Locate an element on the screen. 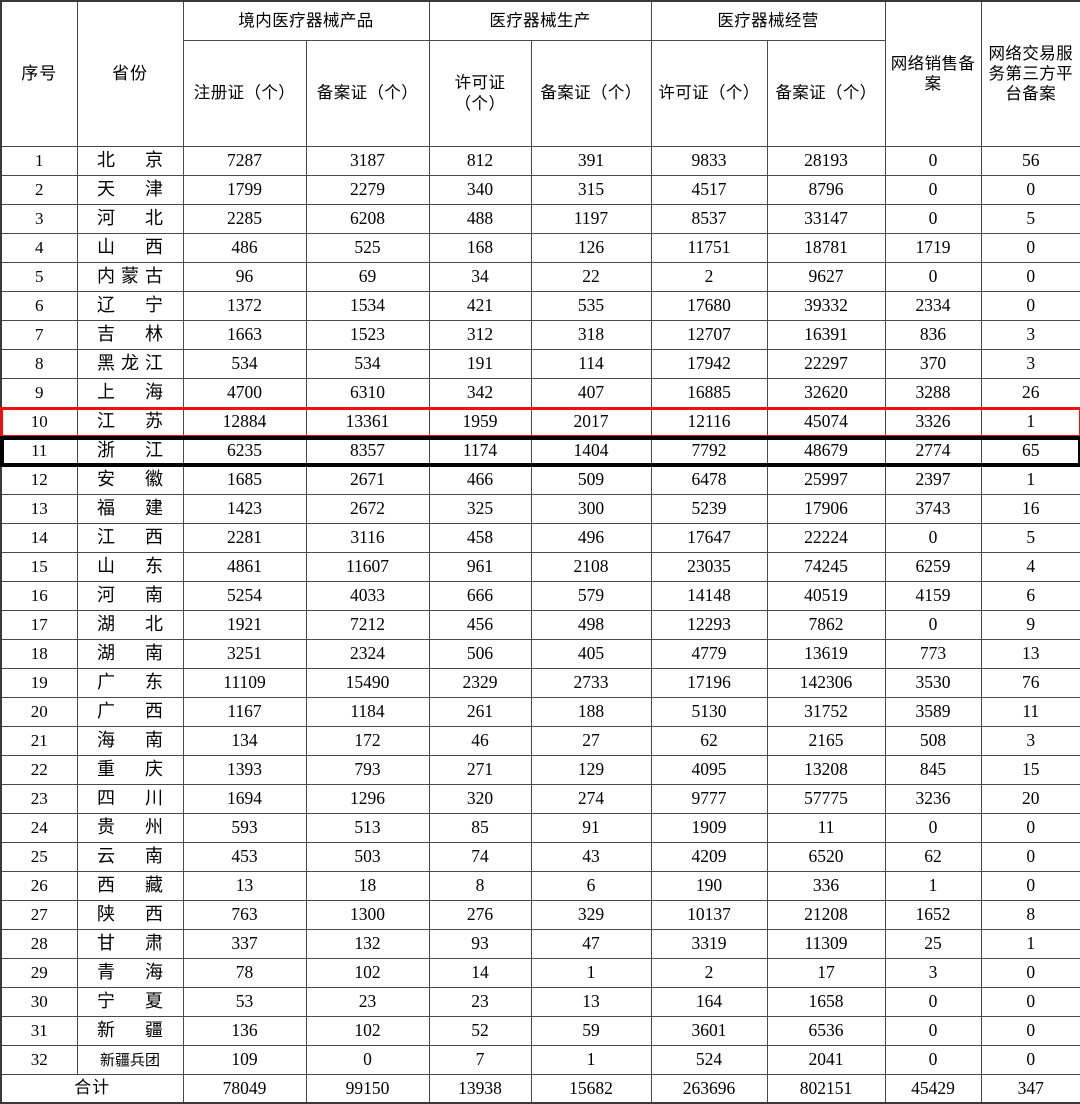  header-group-domestic-products: 境内医疗器械产品 is located at coordinates (306, 20).